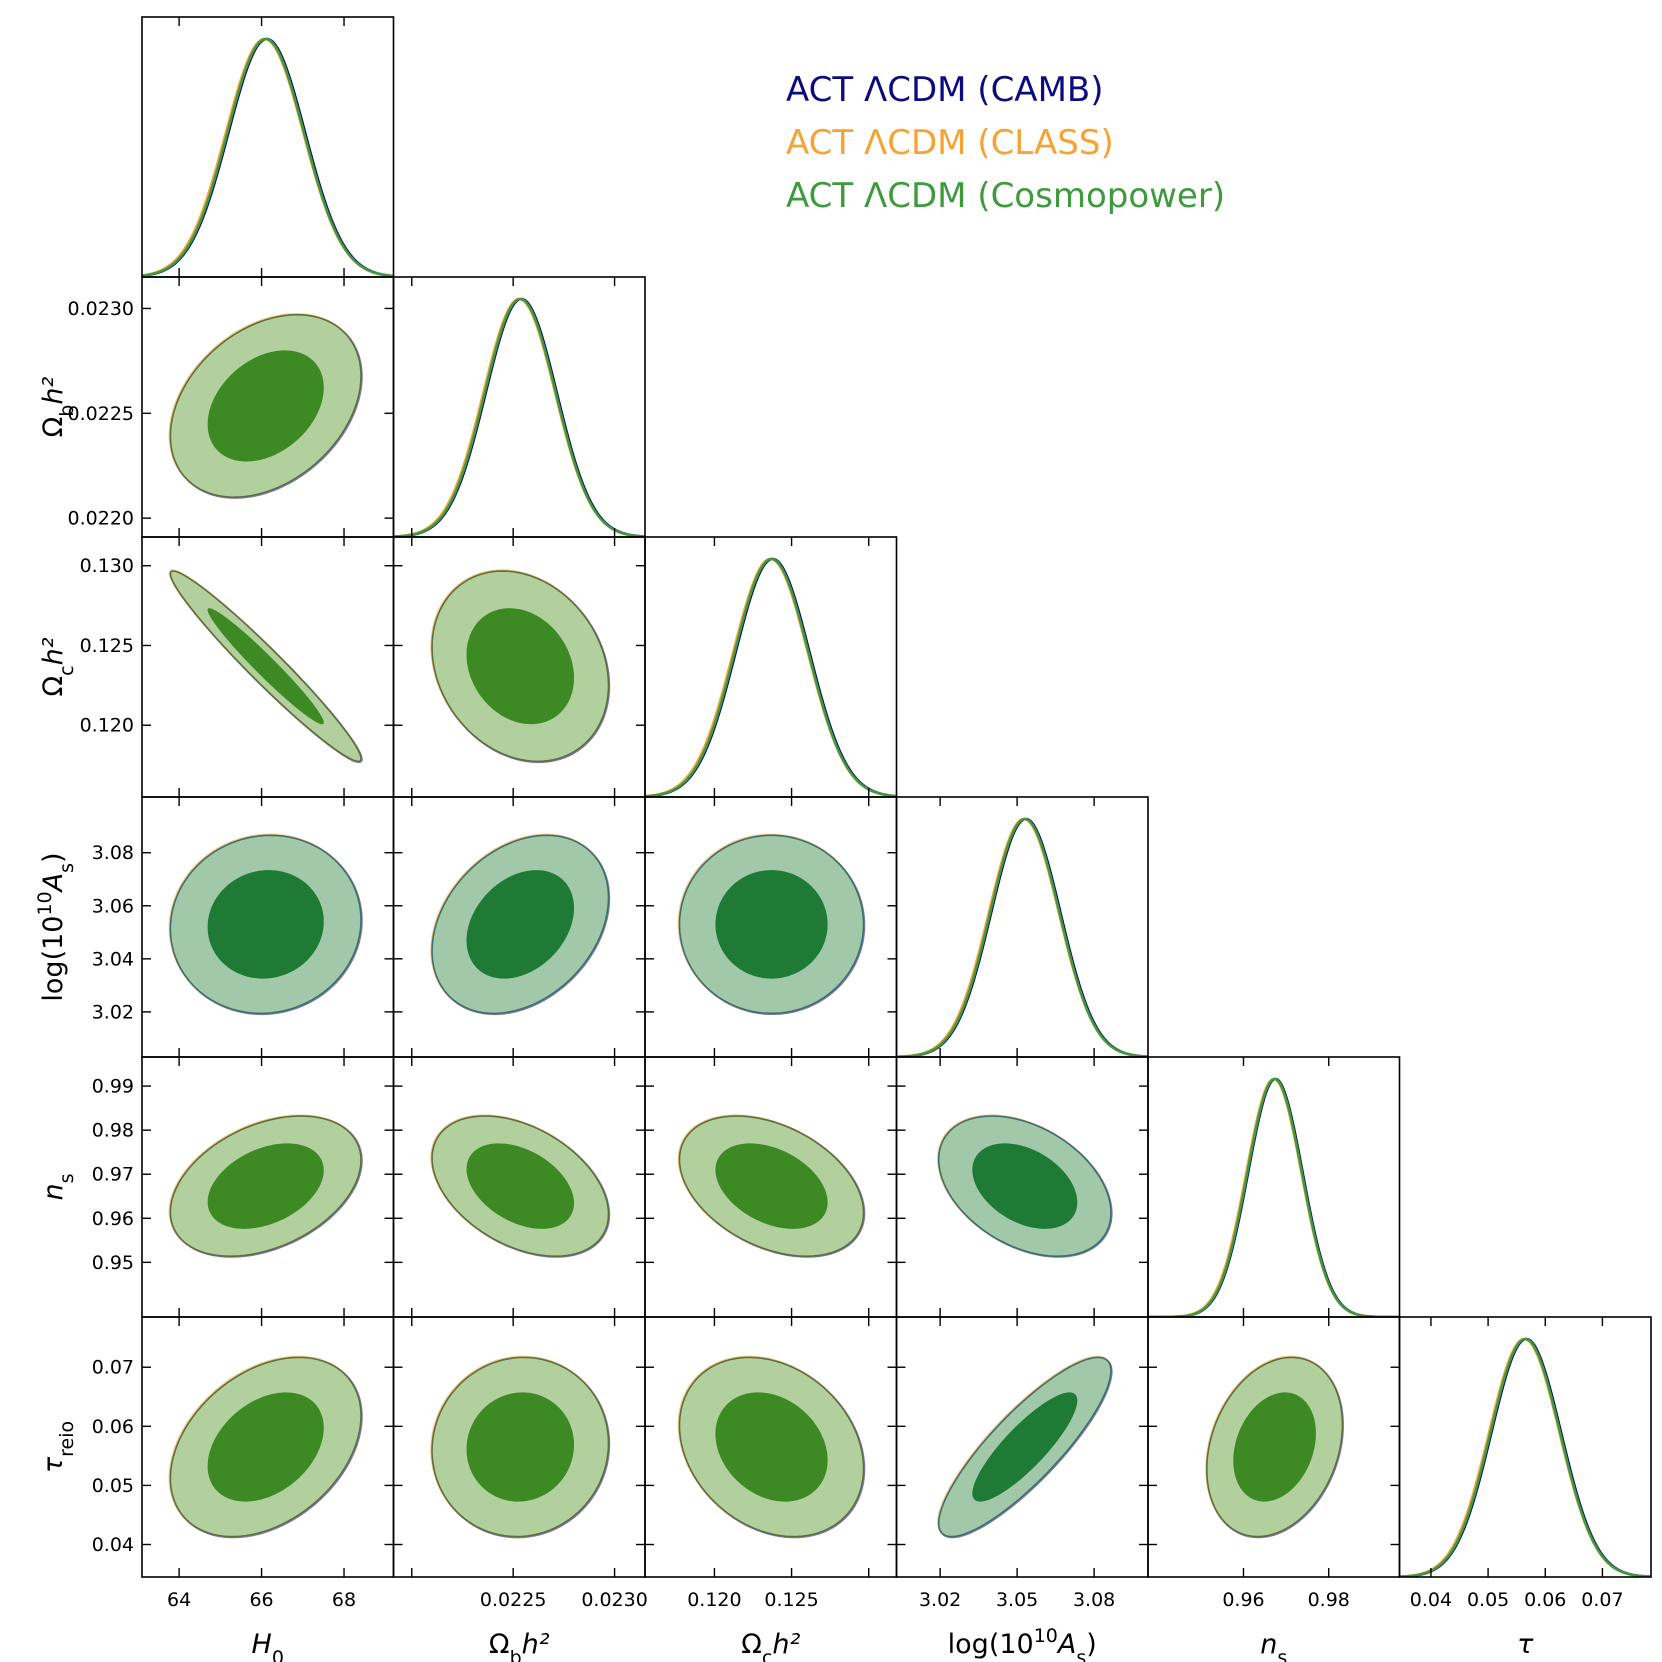 Image resolution: width=1662 pixels, height=1662 pixels. I want to click on marginal-H0-class, so click(268, 157).